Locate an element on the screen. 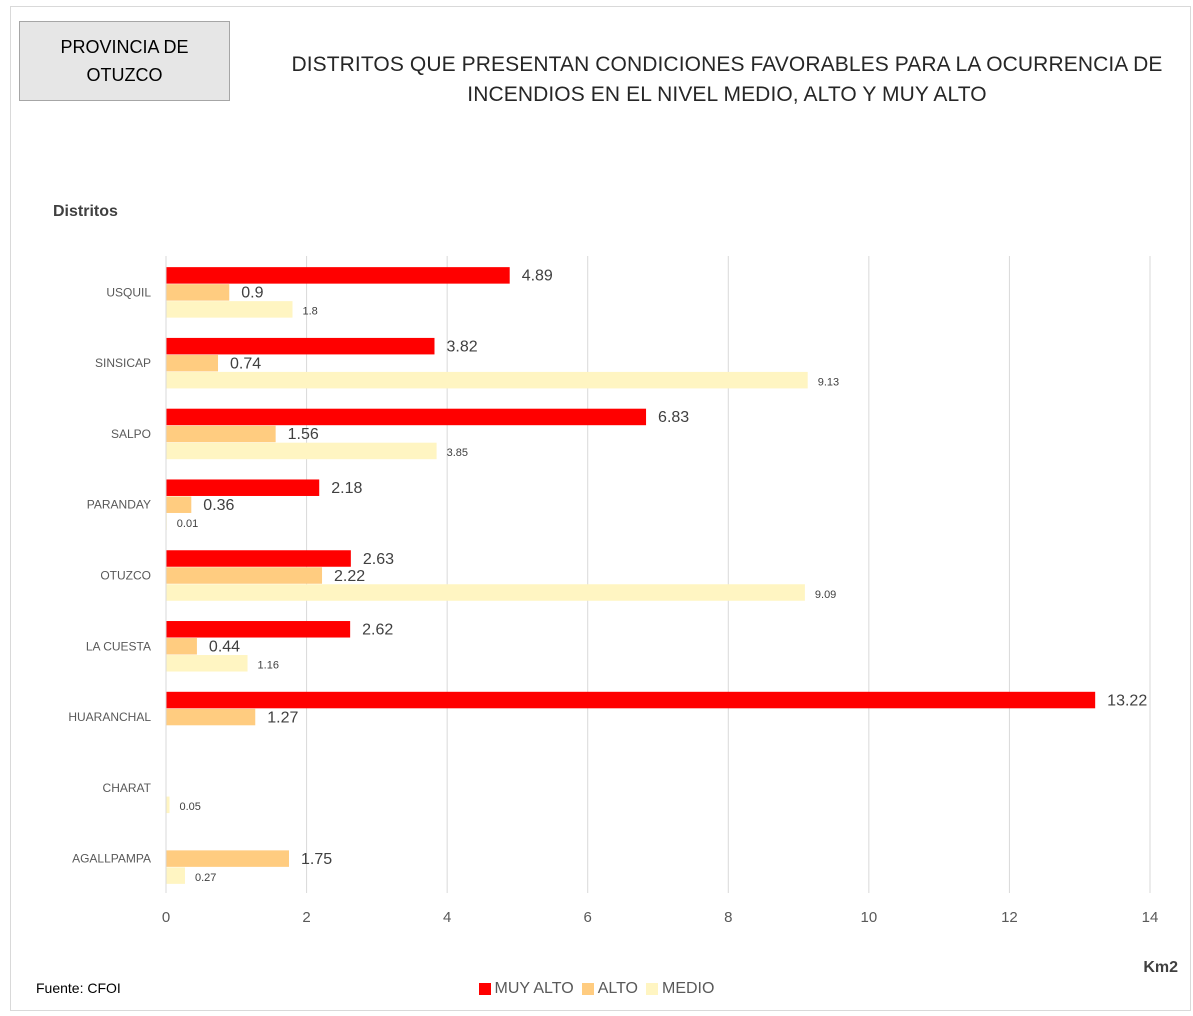 The width and height of the screenshot is (1193, 1016). legend-swatch-muy-alto is located at coordinates (484, 989).